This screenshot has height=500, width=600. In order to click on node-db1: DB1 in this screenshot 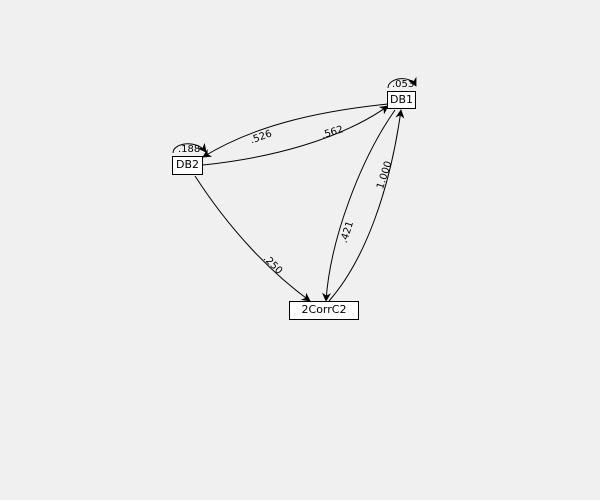, I will do `click(401, 100)`.